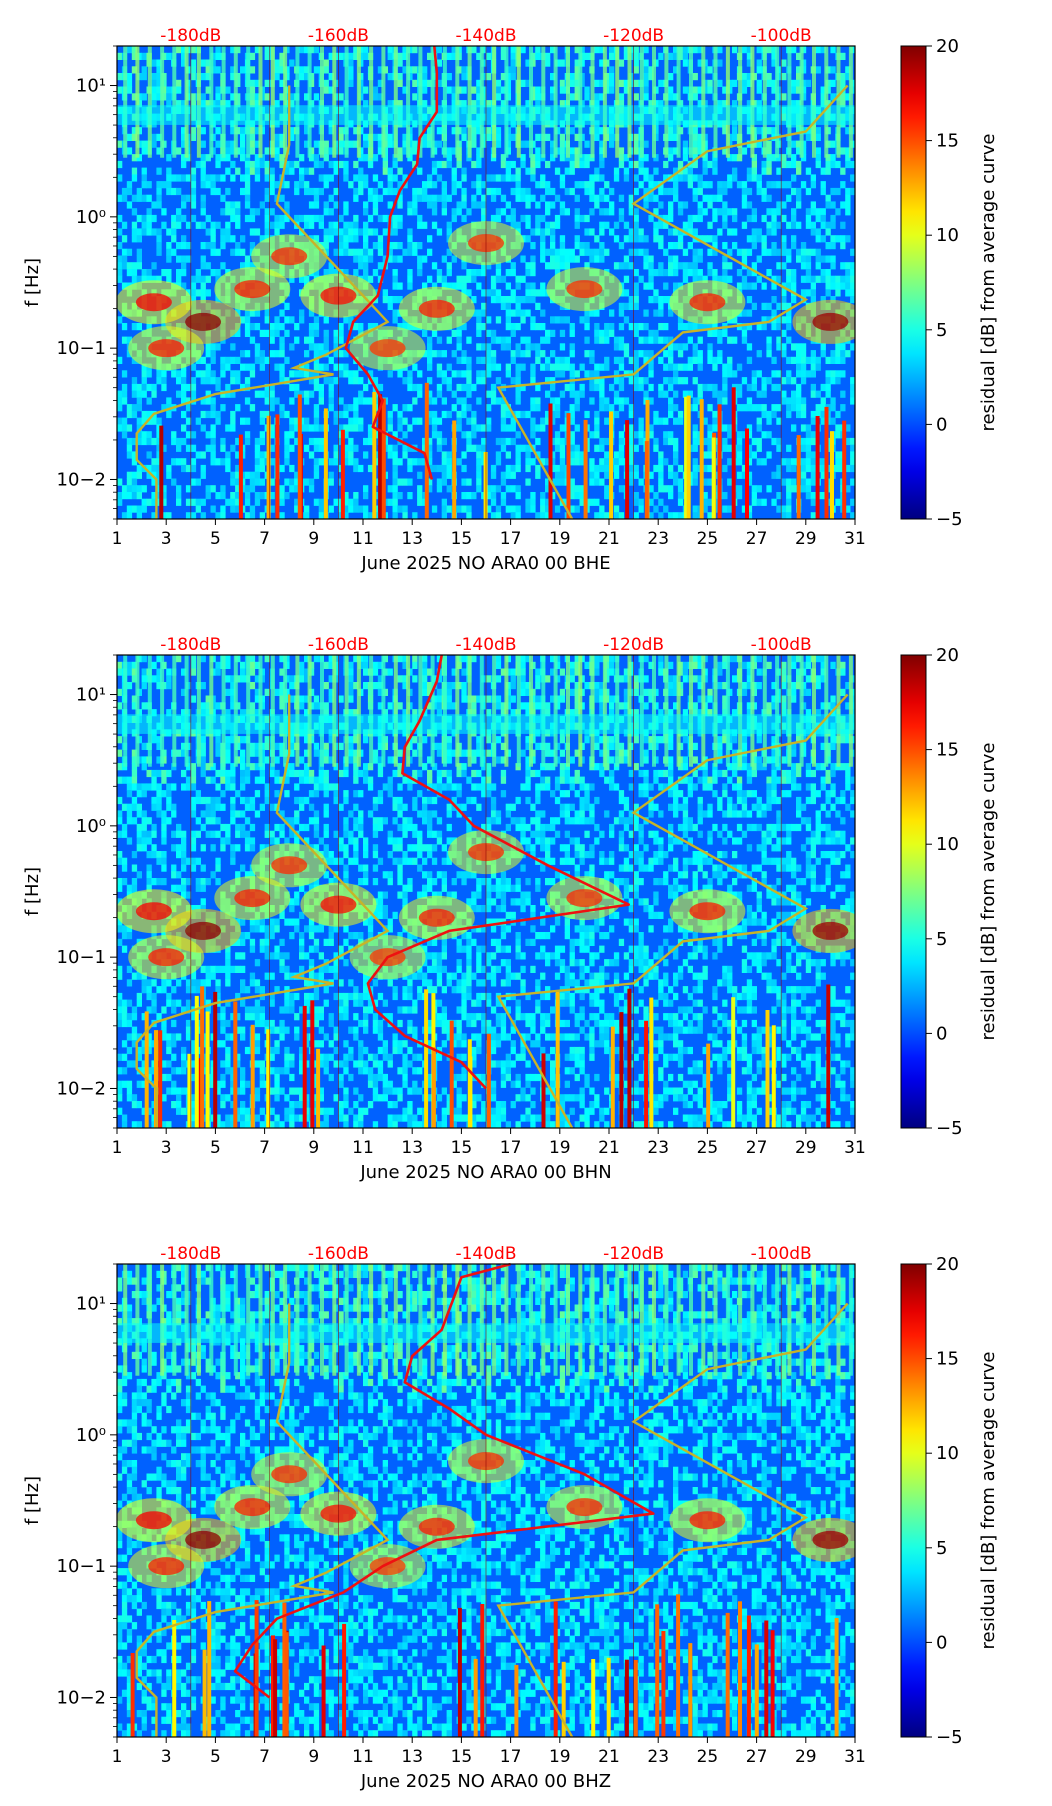 The width and height of the screenshot is (1052, 1806). Describe the element at coordinates (444, 102) in the screenshot. I see `heatmap-stripe` at that location.